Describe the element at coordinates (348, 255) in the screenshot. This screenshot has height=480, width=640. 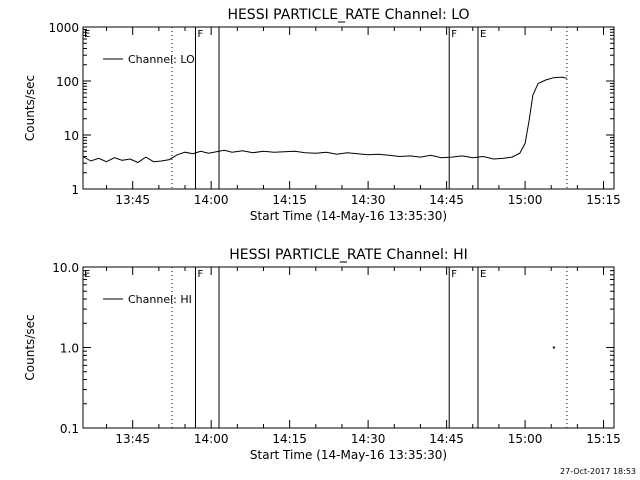
I see `hi-chart-title: HESSI PARTICLE_RATE Channel: HI` at that location.